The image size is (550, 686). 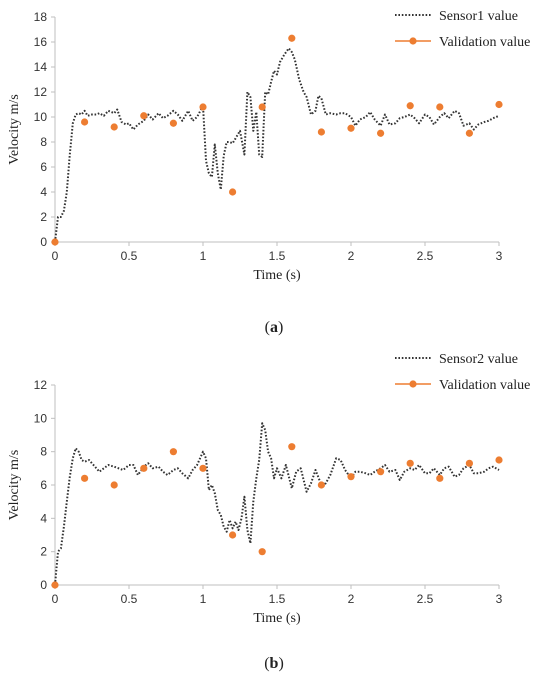 What do you see at coordinates (41, 42) in the screenshot?
I see `y-tick-label: 16` at bounding box center [41, 42].